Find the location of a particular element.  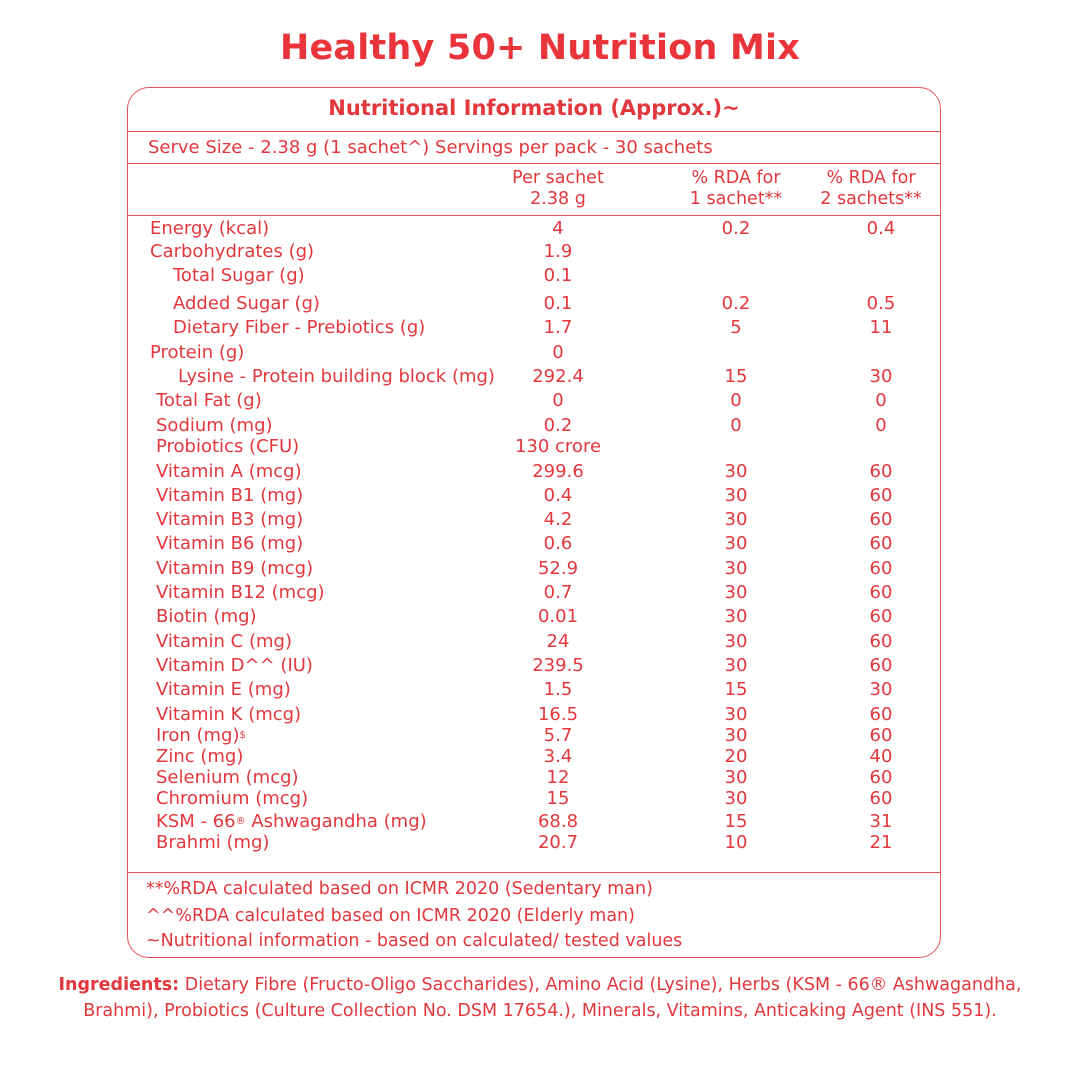

rda-2-sachets-value: 31 is located at coordinates (881, 821).